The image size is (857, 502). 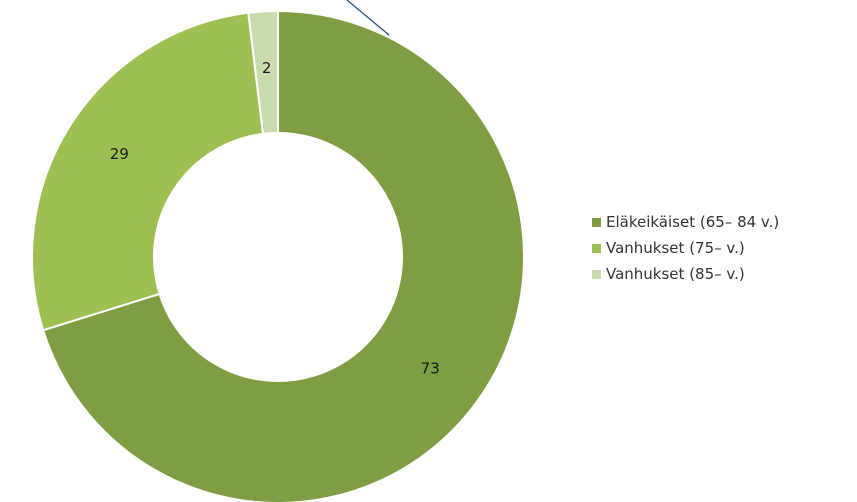 I want to click on data-label: 29, so click(x=119, y=154).